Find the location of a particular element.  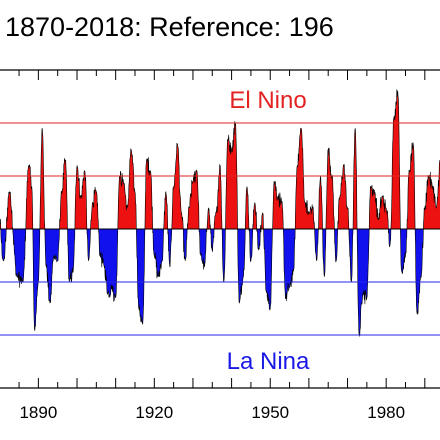

x-tick-label-1890: 1890 is located at coordinates (38, 412).